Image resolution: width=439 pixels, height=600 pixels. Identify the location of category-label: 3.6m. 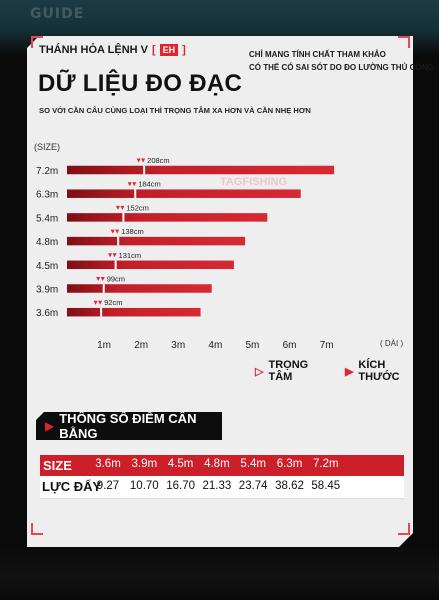
(47, 313).